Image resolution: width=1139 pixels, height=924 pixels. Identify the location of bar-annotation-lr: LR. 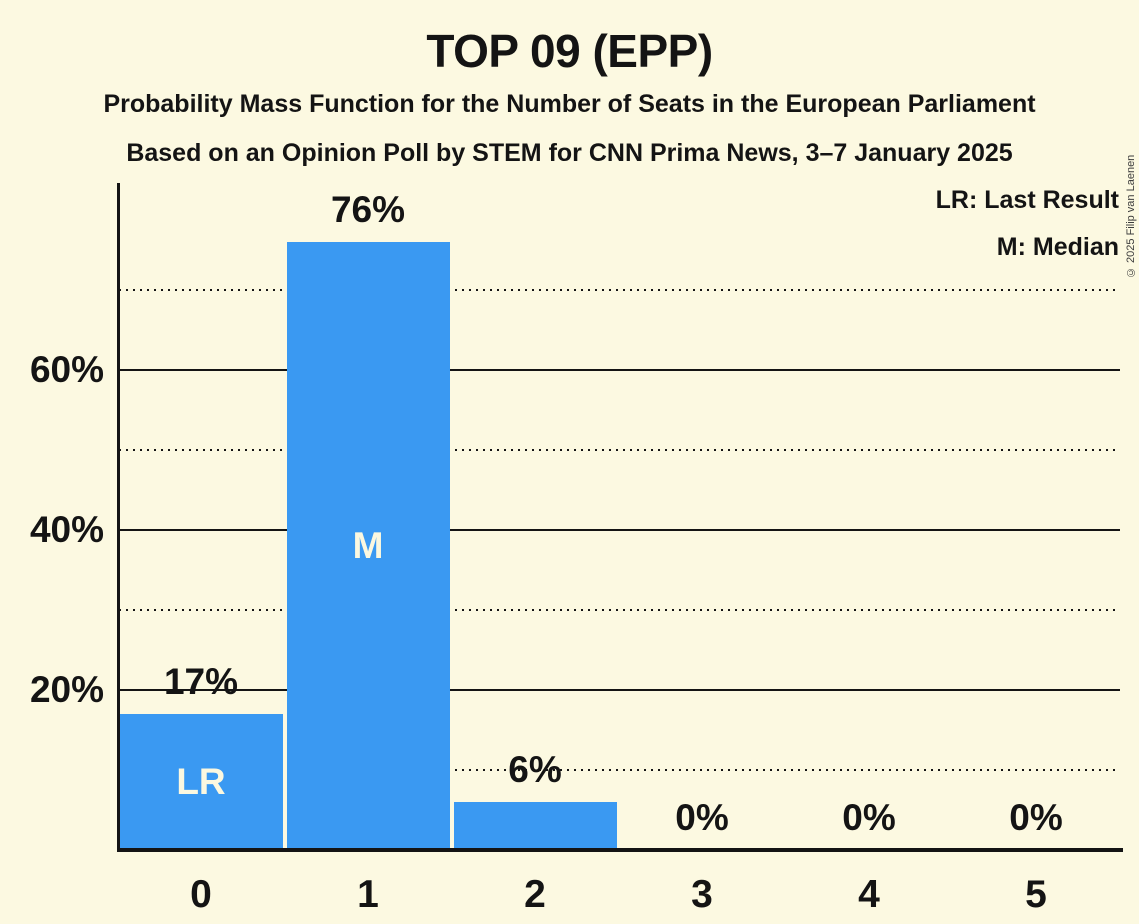
(201, 781).